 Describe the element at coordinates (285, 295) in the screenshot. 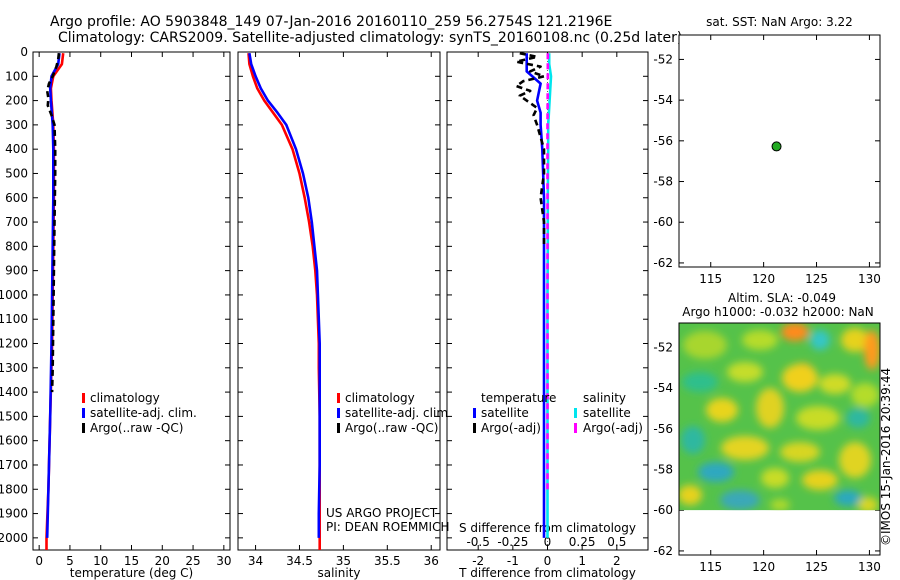

I see `salinity-panel-series-satellite-adj-clim-` at that location.